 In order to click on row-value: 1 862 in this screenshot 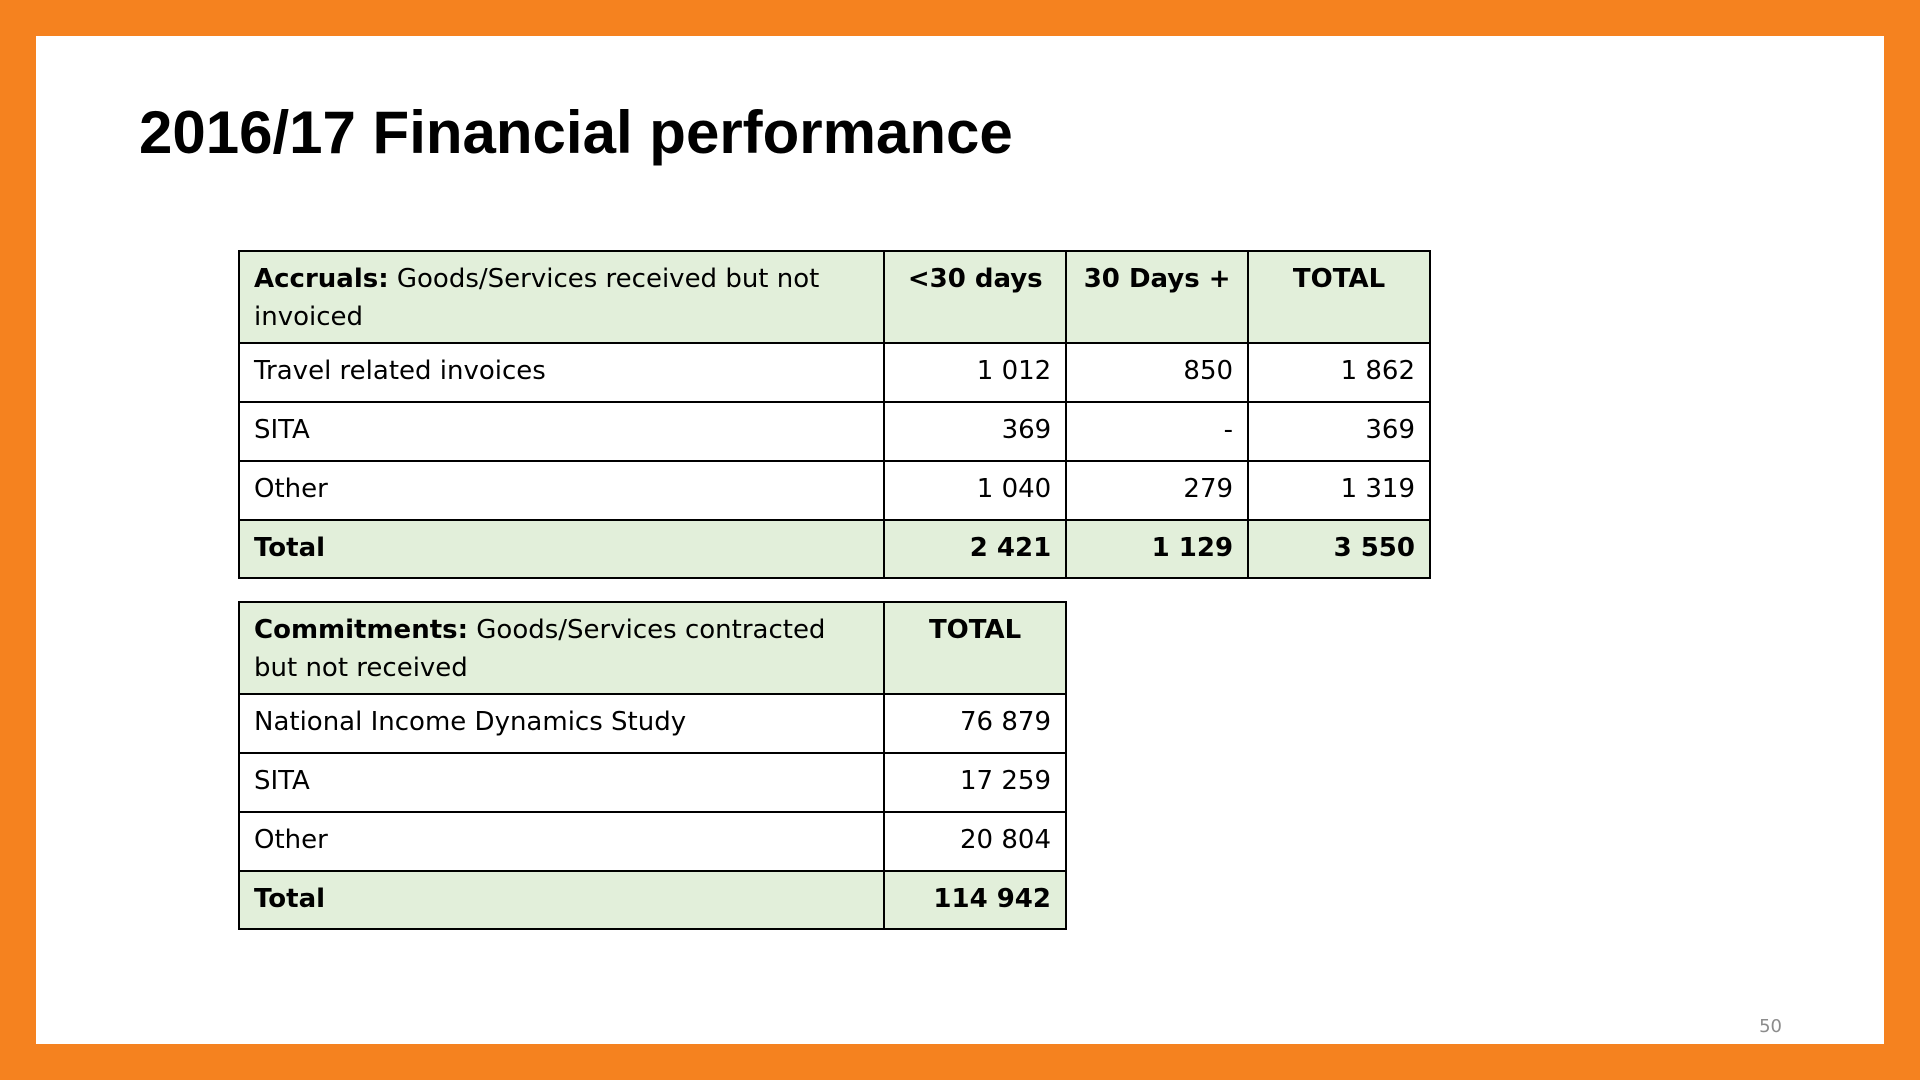, I will do `click(1339, 372)`.